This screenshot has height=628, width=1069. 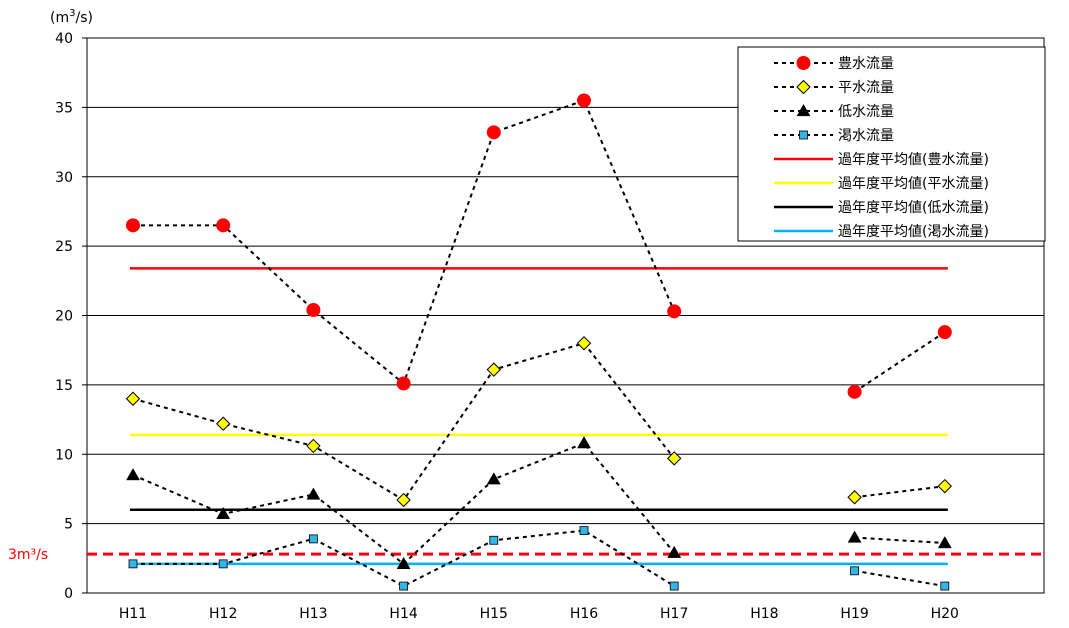 What do you see at coordinates (494, 540) in the screenshot?
I see `series-3-point-h15` at bounding box center [494, 540].